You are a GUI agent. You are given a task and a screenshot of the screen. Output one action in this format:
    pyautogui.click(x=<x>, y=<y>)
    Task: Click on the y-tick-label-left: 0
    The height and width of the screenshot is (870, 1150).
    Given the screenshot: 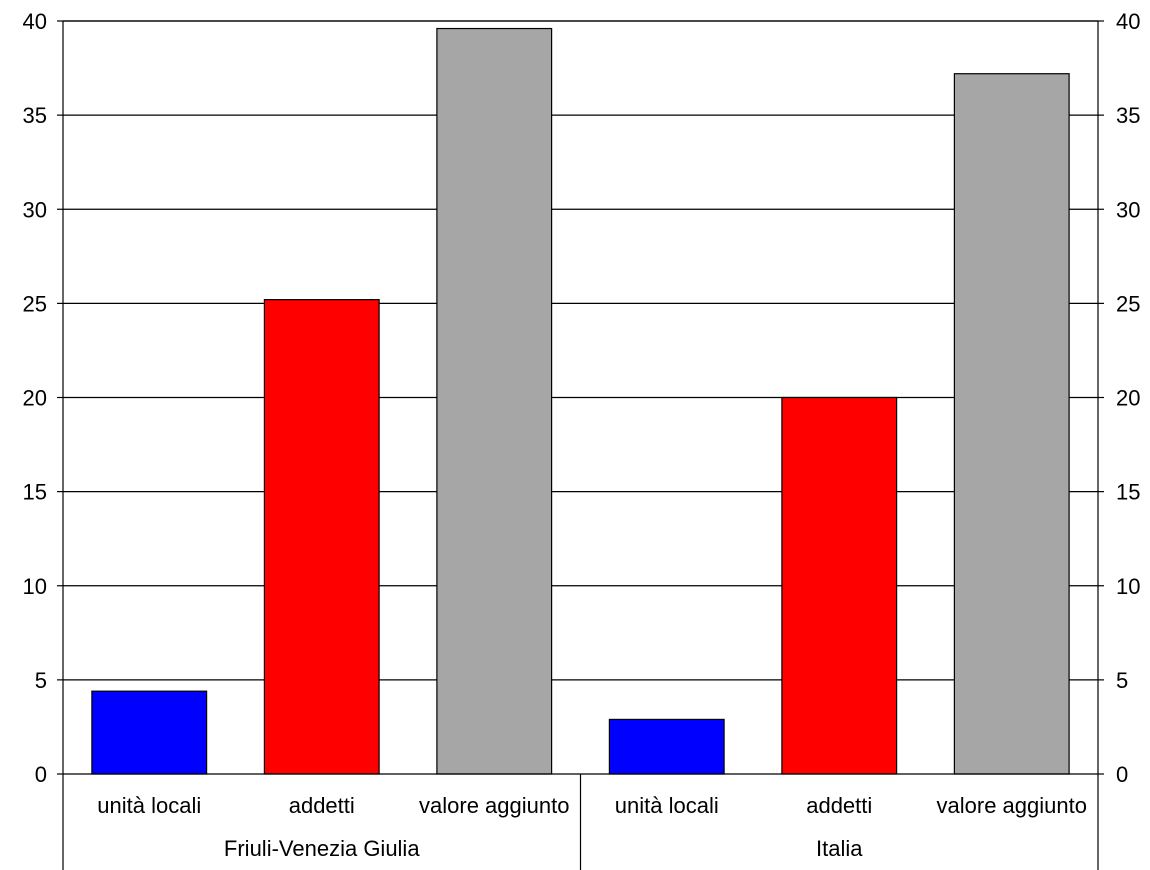 What is the action you would take?
    pyautogui.click(x=41, y=774)
    